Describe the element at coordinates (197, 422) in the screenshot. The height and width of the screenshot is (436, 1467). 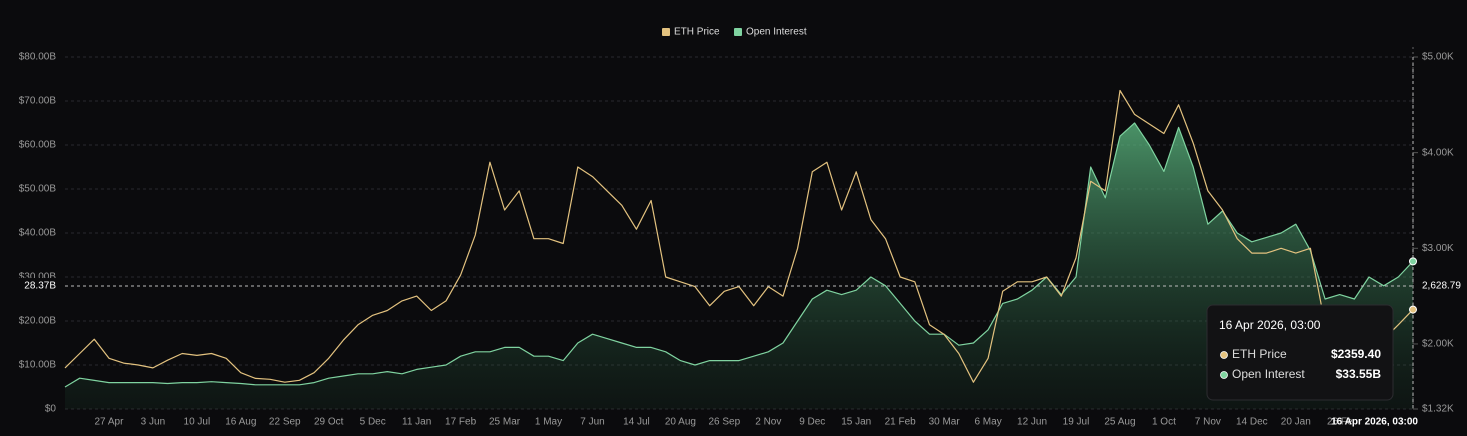
I see `x-tick-label: 10 Jul` at that location.